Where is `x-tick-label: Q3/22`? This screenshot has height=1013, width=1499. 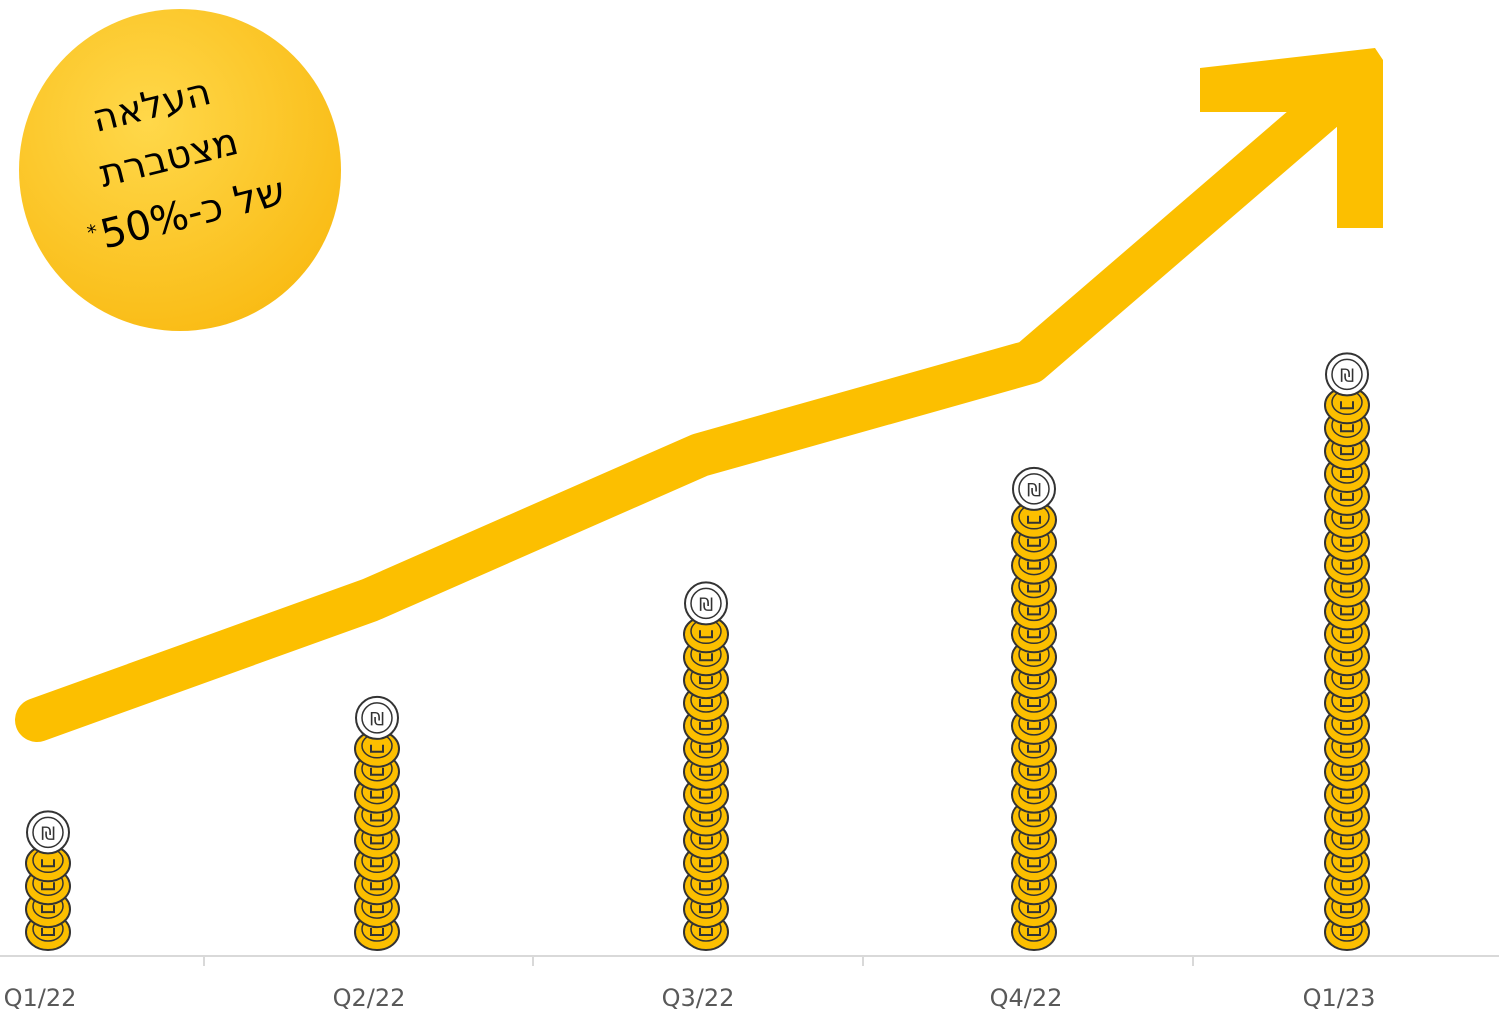 x-tick-label: Q3/22 is located at coordinates (698, 998).